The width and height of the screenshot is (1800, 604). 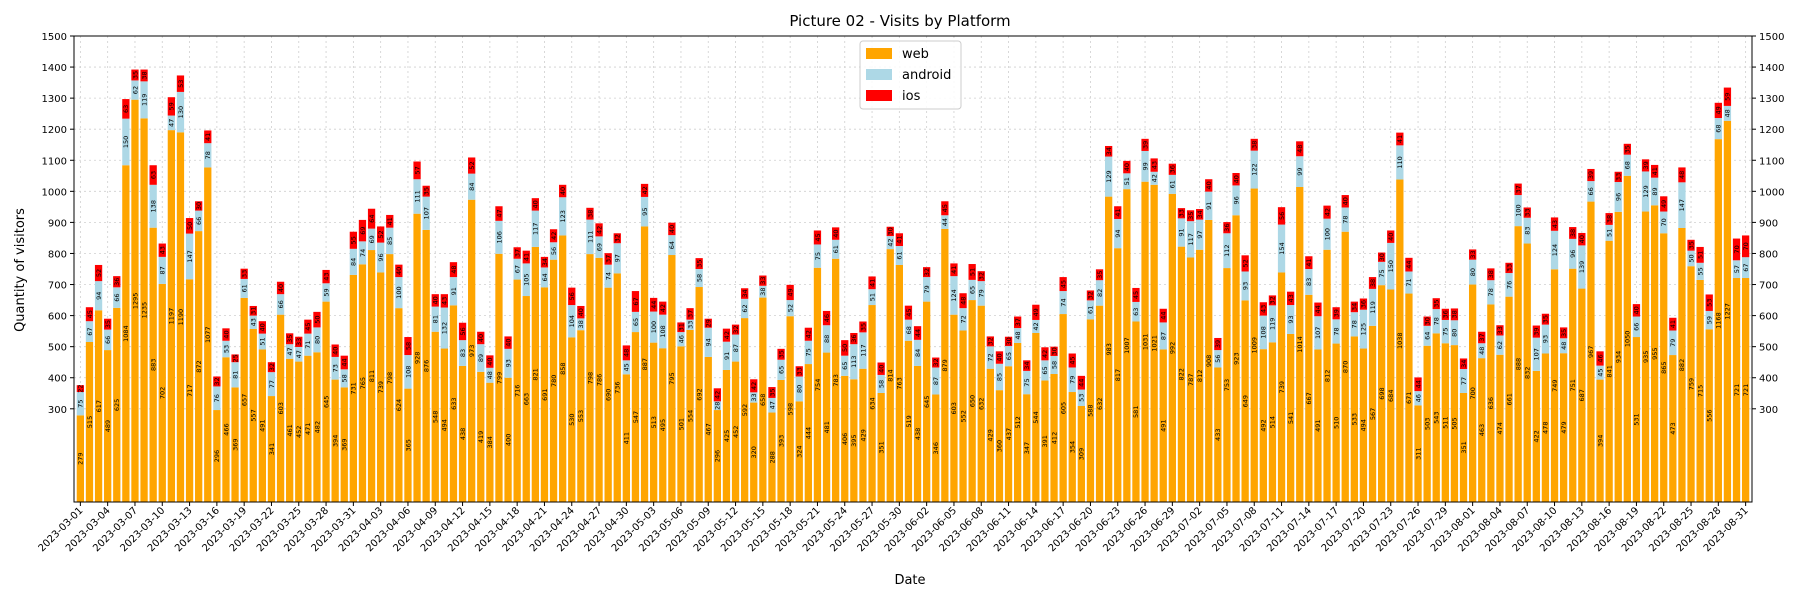 I want to click on value-label-ios: 34, so click(x=745, y=293).